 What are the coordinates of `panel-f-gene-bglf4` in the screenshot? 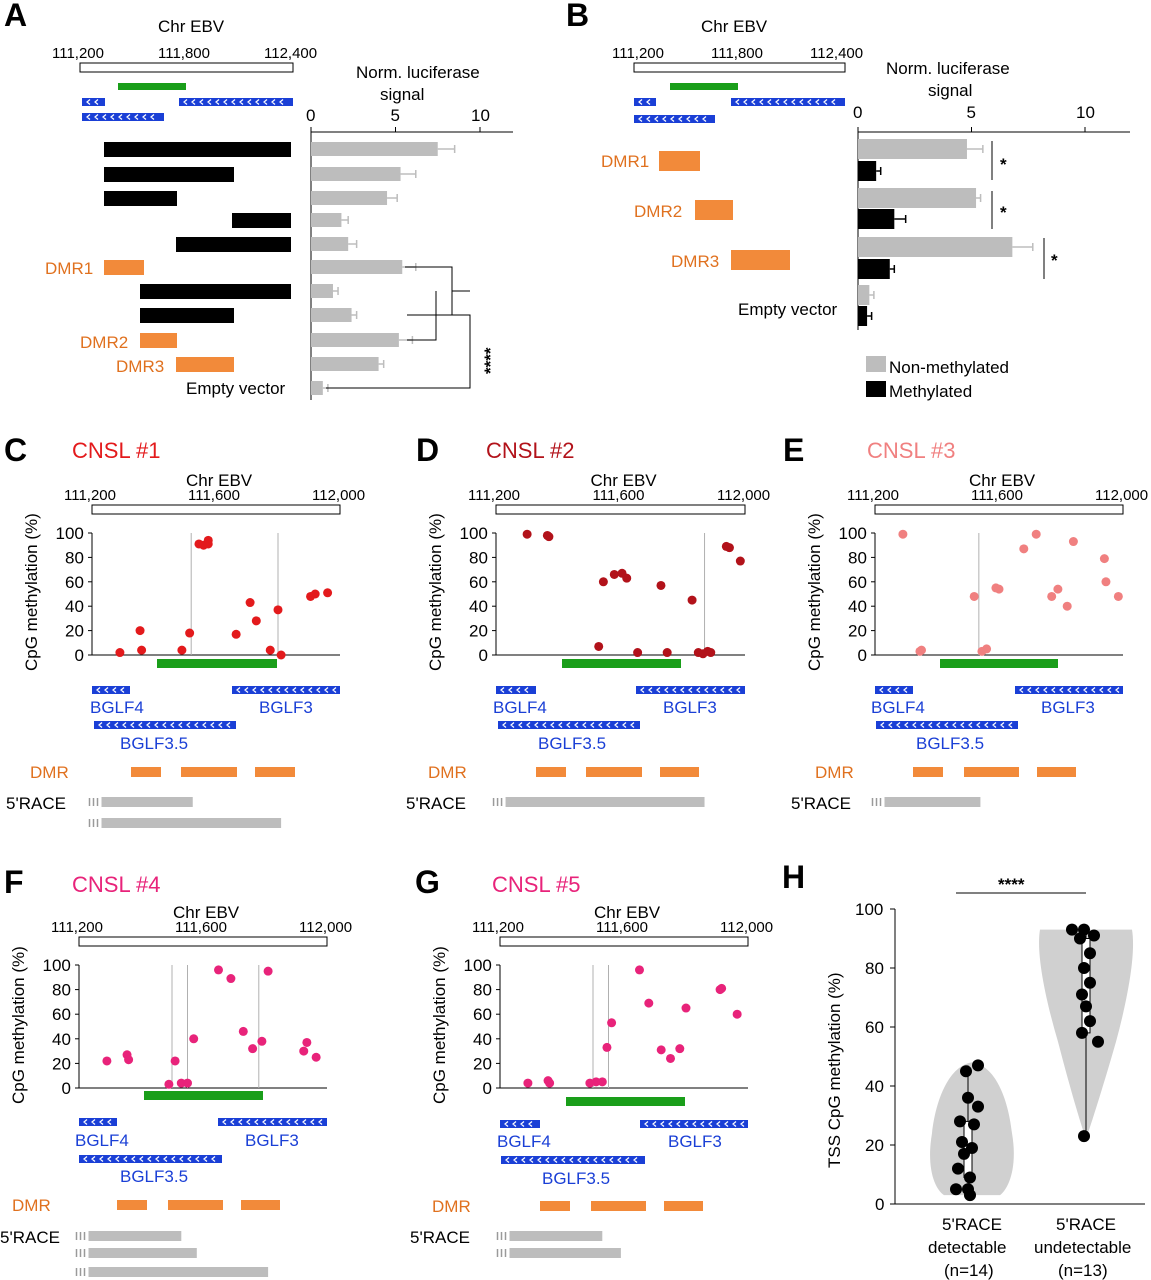 It's located at (98, 1122).